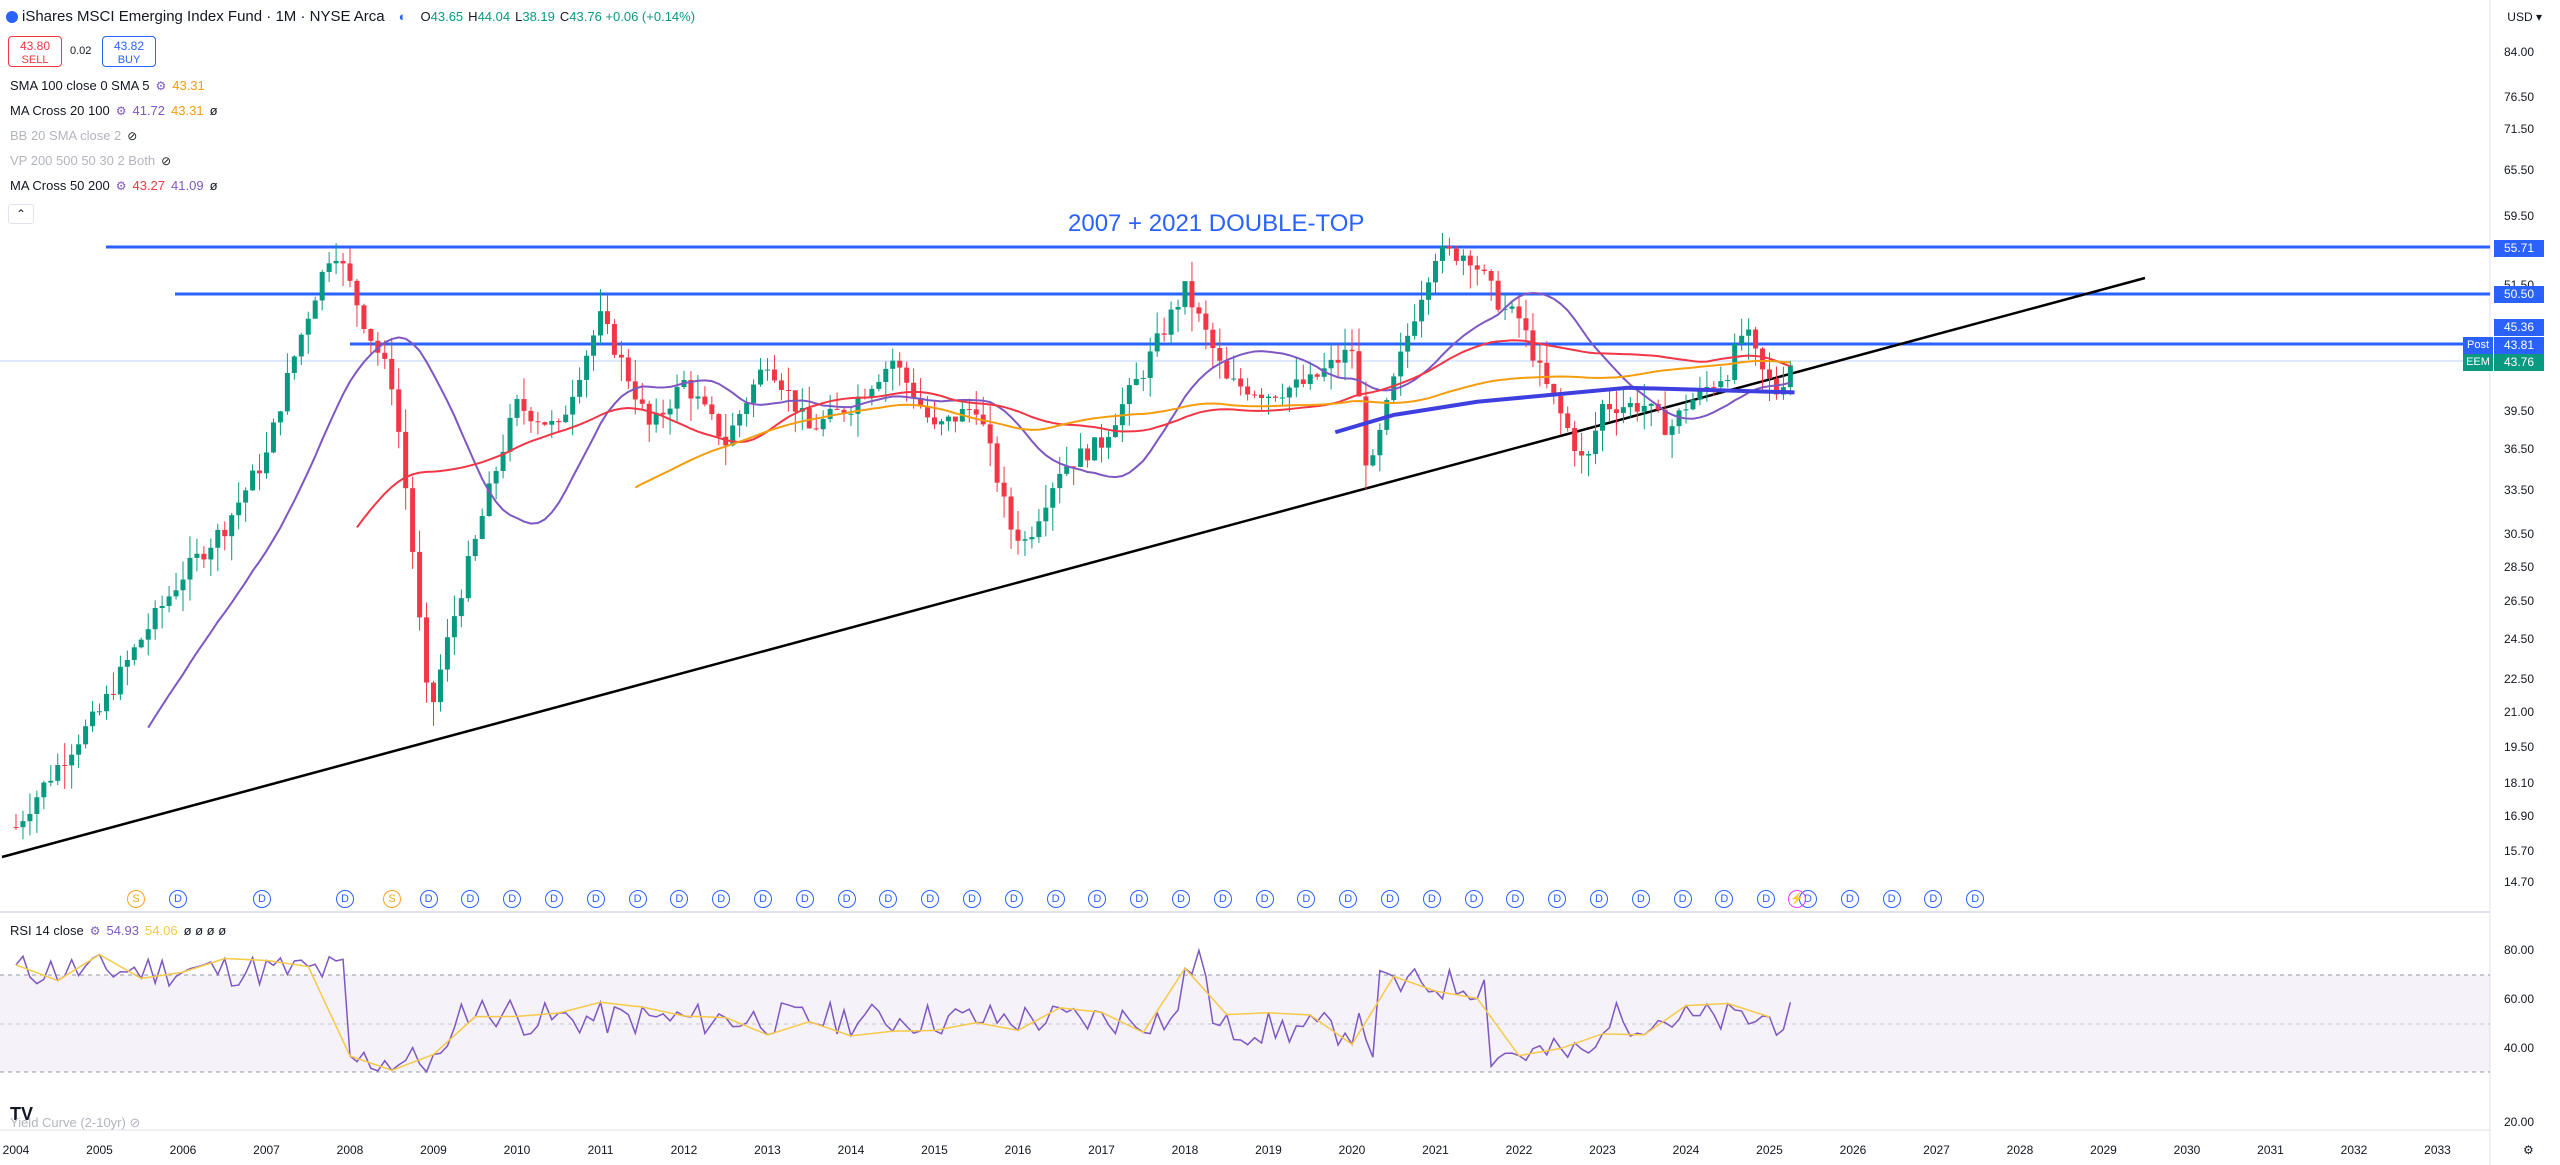 This screenshot has width=2560, height=1165. I want to click on sell-button: 43.80 SELL, so click(35, 51).